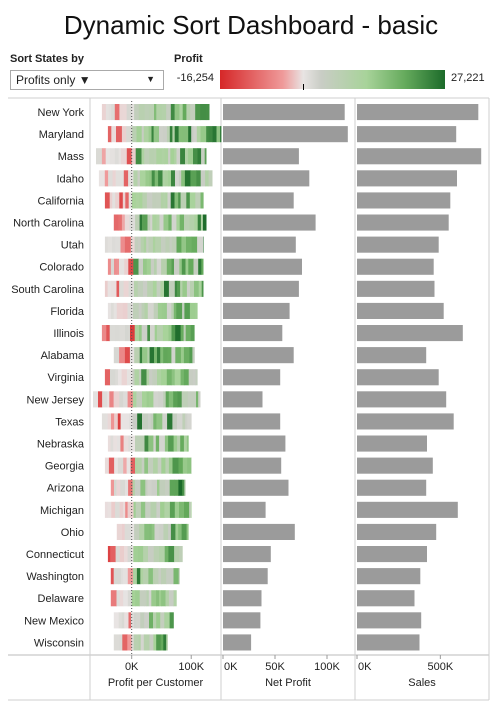  What do you see at coordinates (66, 378) in the screenshot?
I see `state-label: Virginia` at bounding box center [66, 378].